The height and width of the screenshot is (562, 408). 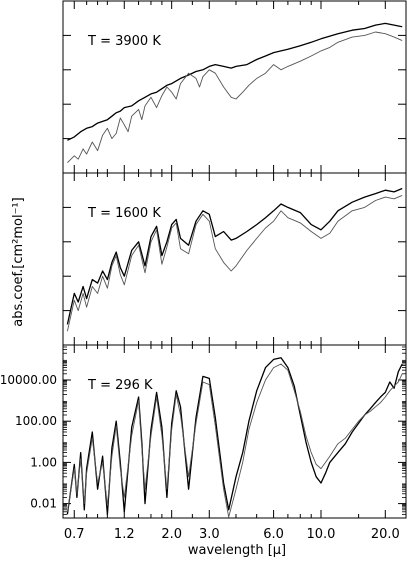 What do you see at coordinates (232, 534) in the screenshot?
I see `x-tick-labels: 0.7 1.2 2.0 3.0 6.0 10.0 20.0` at bounding box center [232, 534].